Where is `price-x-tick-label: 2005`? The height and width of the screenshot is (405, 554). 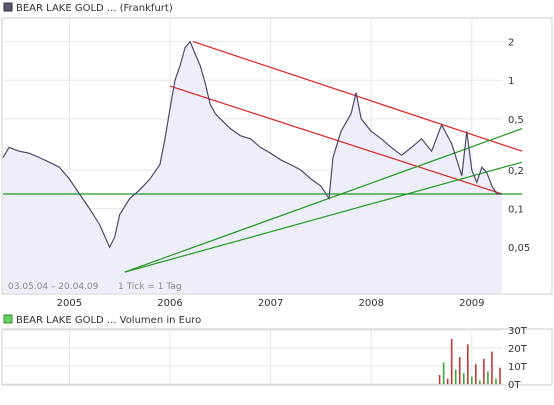
price-x-tick-label: 2005 is located at coordinates (69, 303).